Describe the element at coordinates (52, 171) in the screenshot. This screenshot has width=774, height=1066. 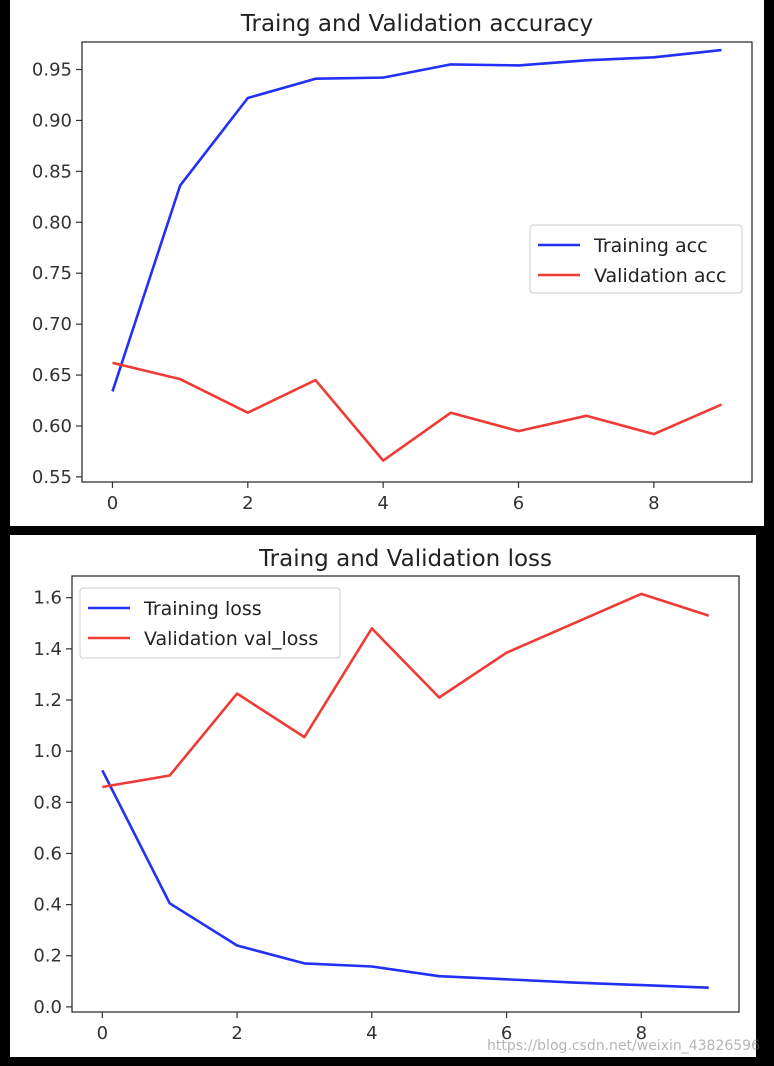
I see `y-tick-label: 0.85` at that location.